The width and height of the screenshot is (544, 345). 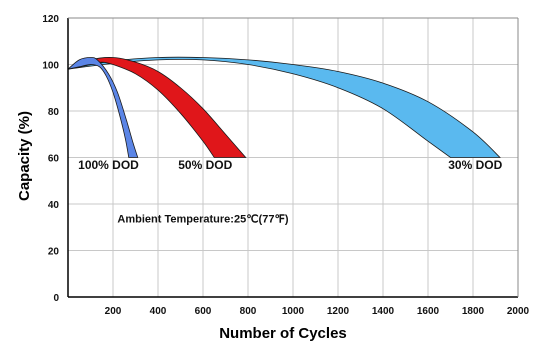 What do you see at coordinates (56, 298) in the screenshot?
I see `y-tick-label: 0` at bounding box center [56, 298].